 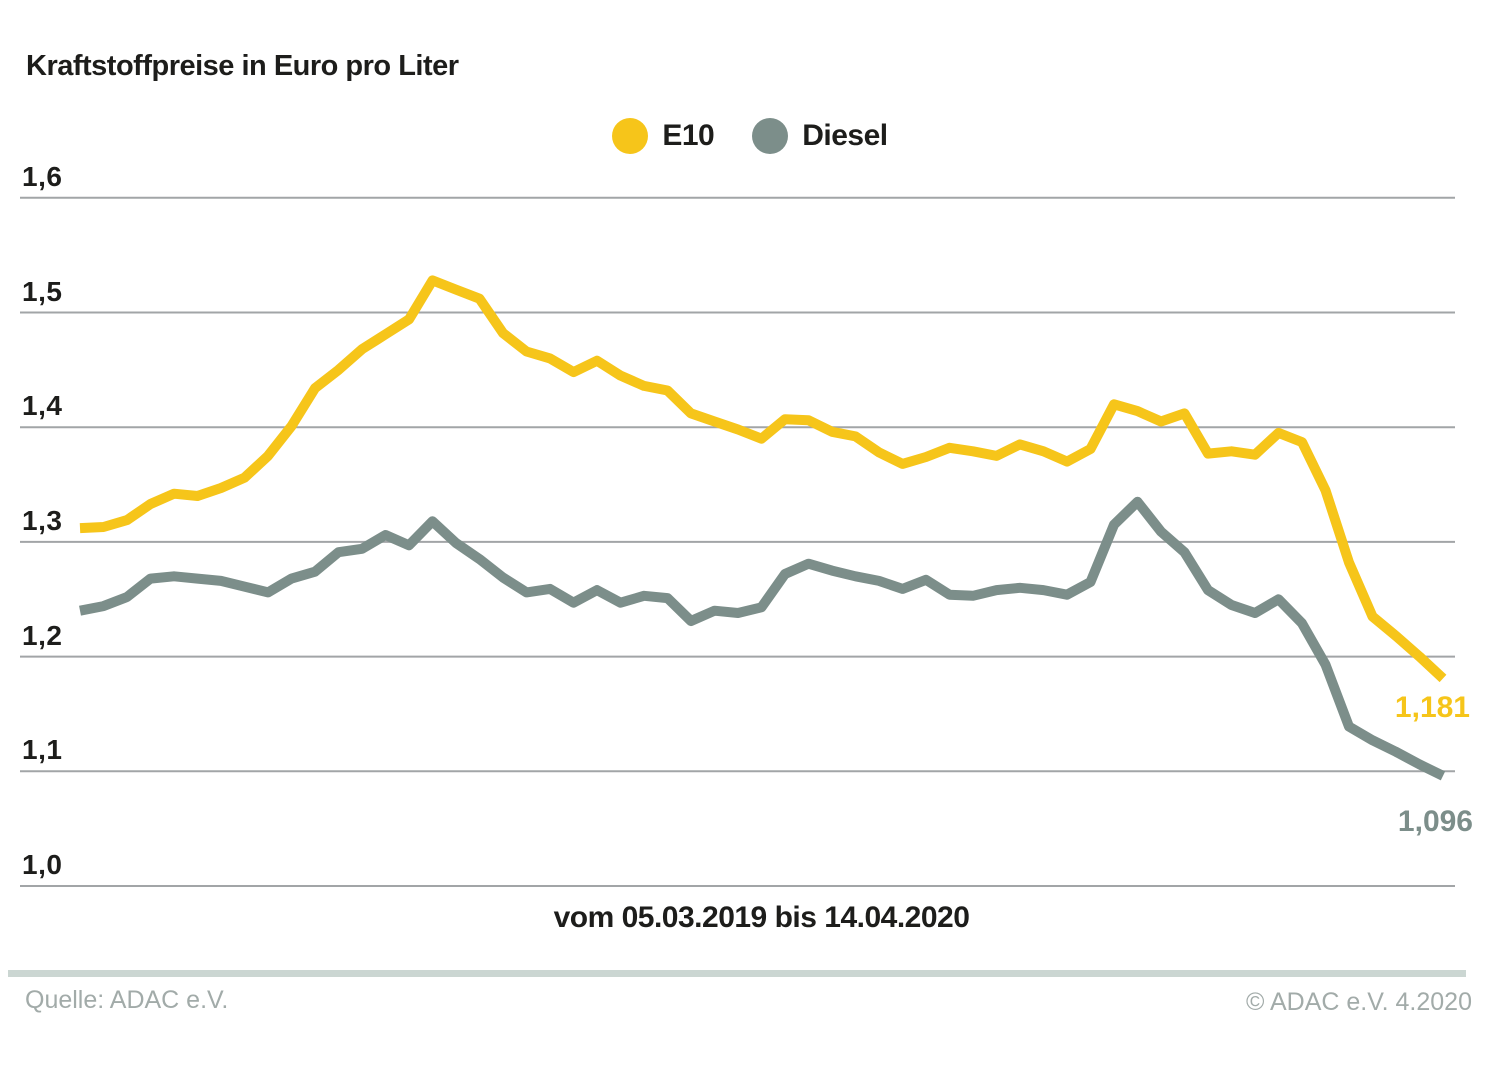 I want to click on diesel-dot-icon, so click(x=770, y=136).